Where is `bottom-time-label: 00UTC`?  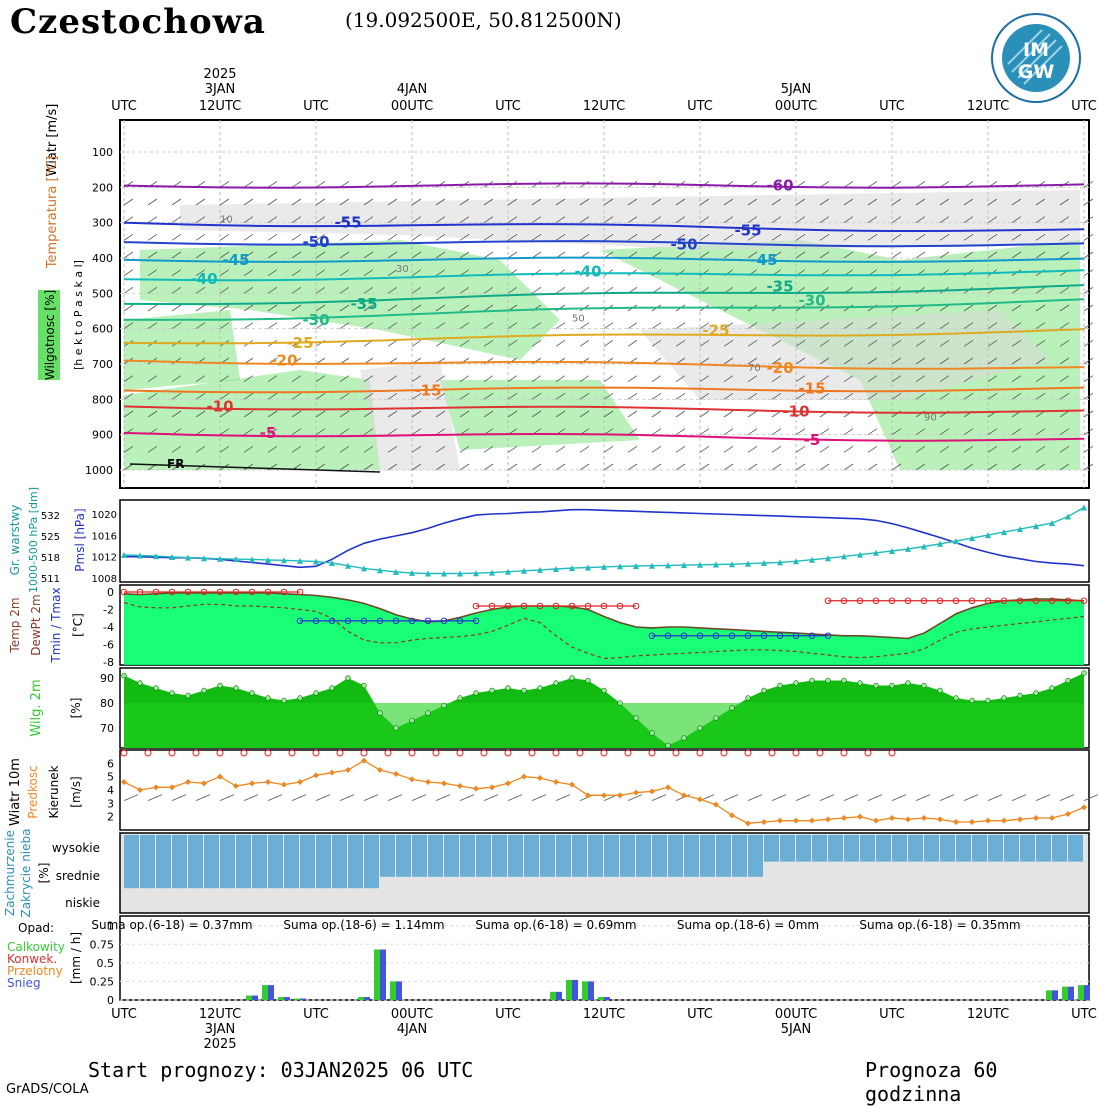 bottom-time-label: 00UTC is located at coordinates (796, 1014).